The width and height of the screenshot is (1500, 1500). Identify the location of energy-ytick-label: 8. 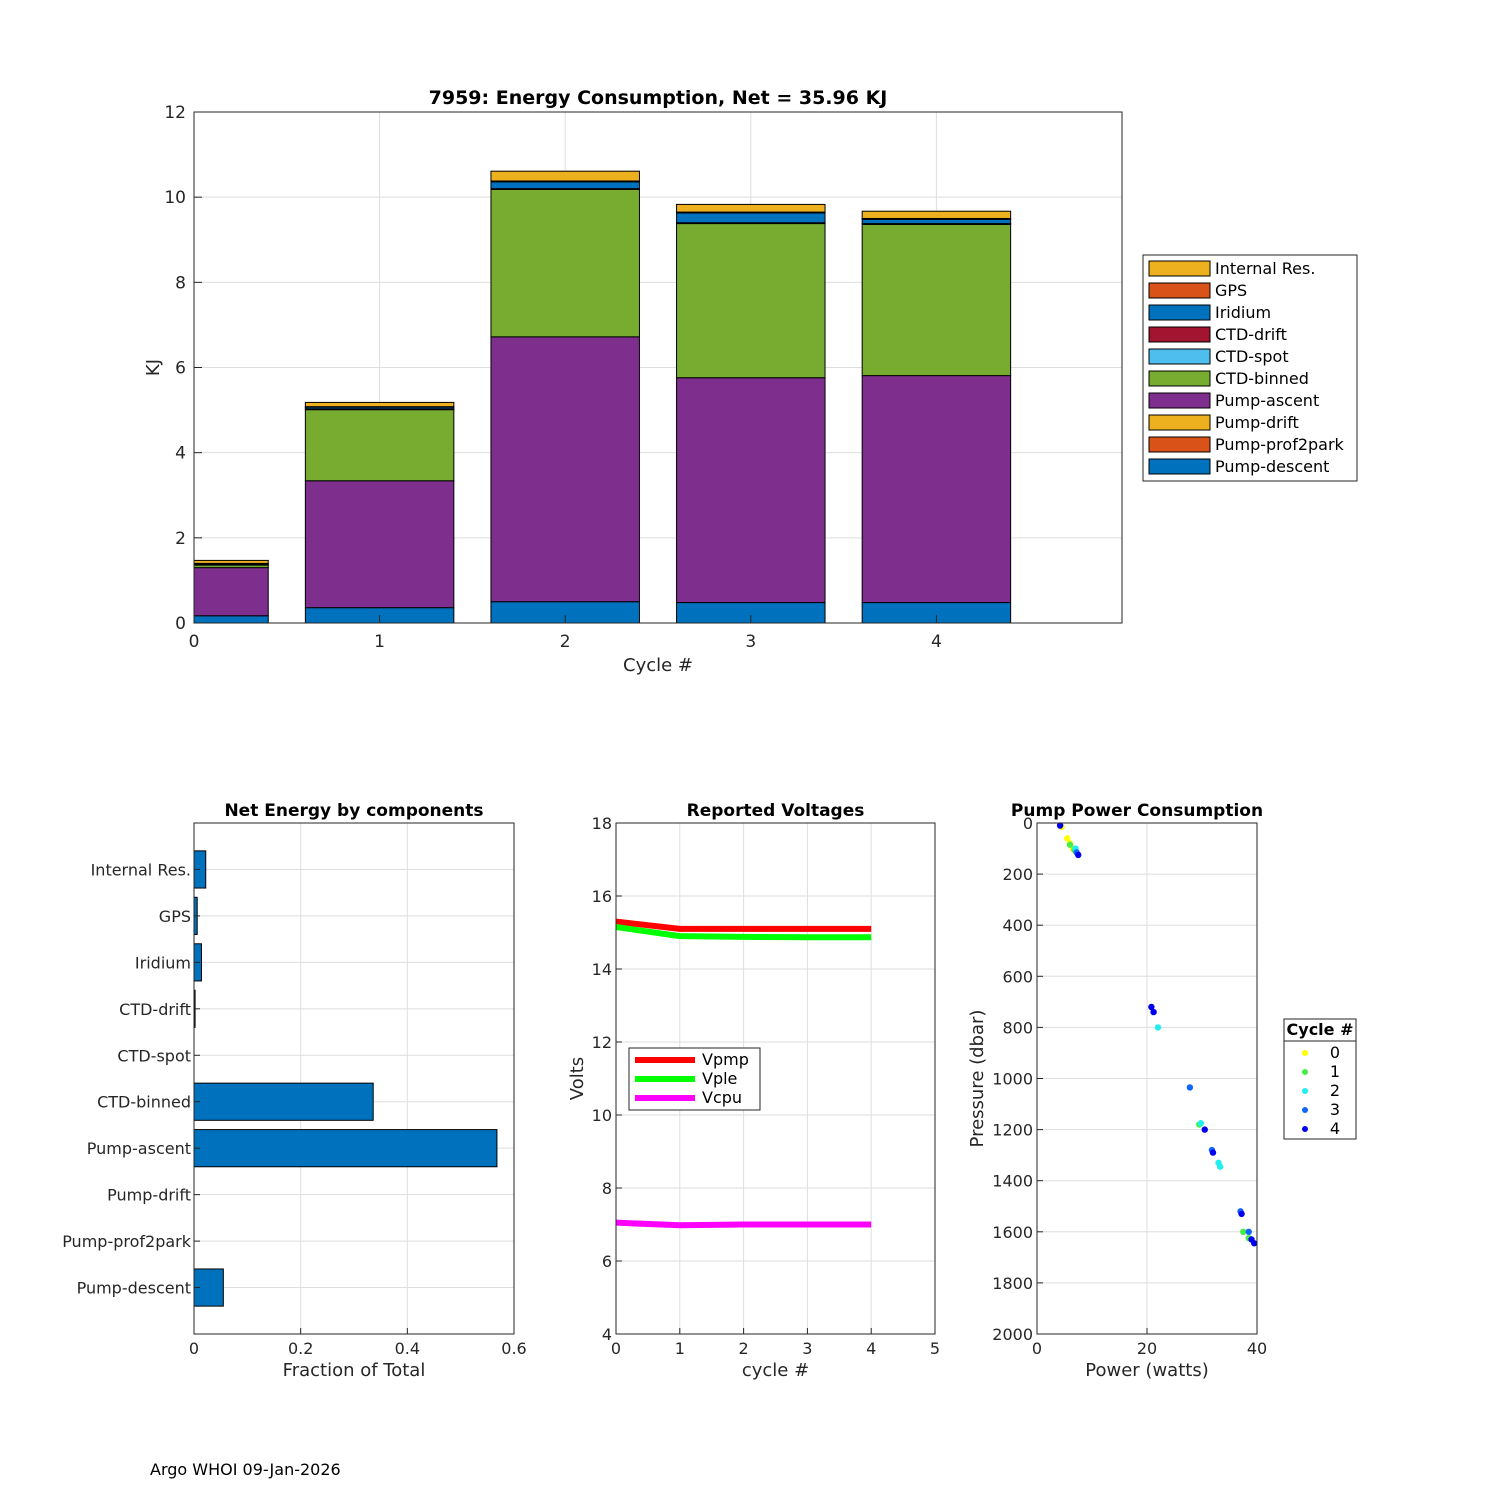
(180, 283).